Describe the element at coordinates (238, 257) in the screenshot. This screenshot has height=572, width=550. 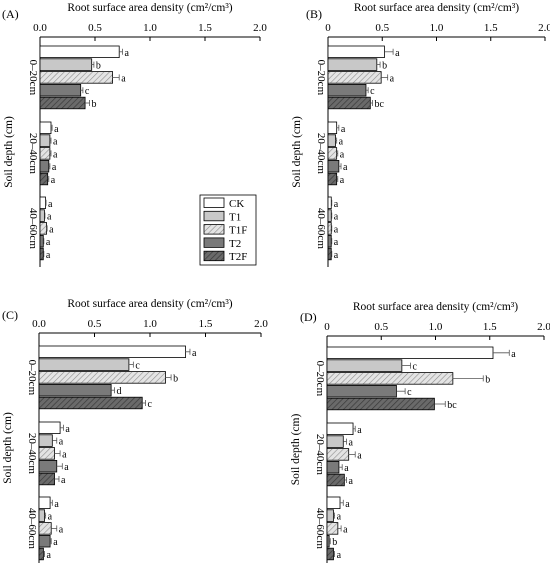
I see `legend-label: T2F` at that location.